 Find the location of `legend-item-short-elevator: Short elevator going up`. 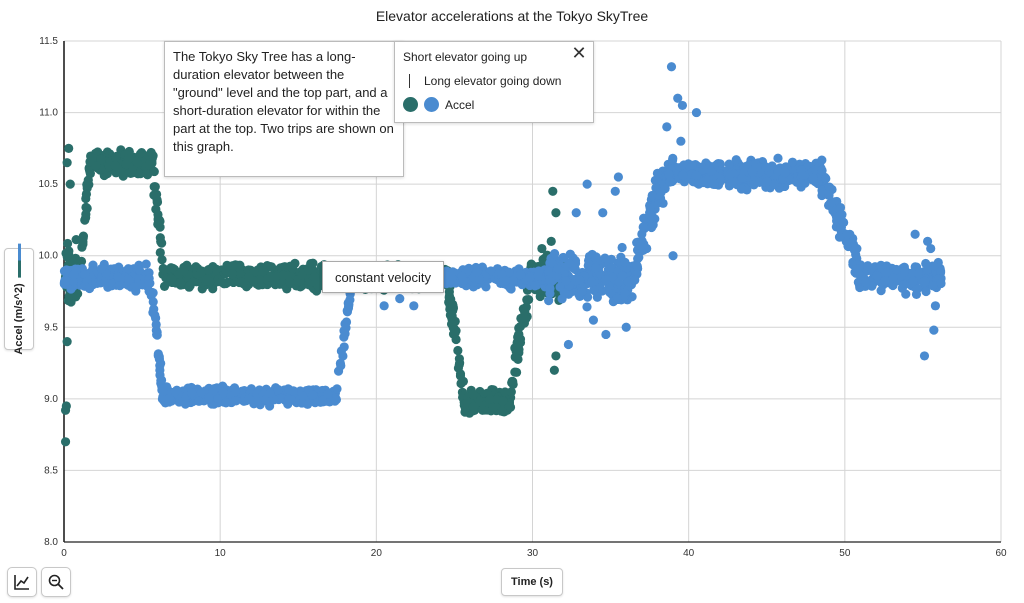

legend-item-short-elevator: Short elevator going up is located at coordinates (465, 57).